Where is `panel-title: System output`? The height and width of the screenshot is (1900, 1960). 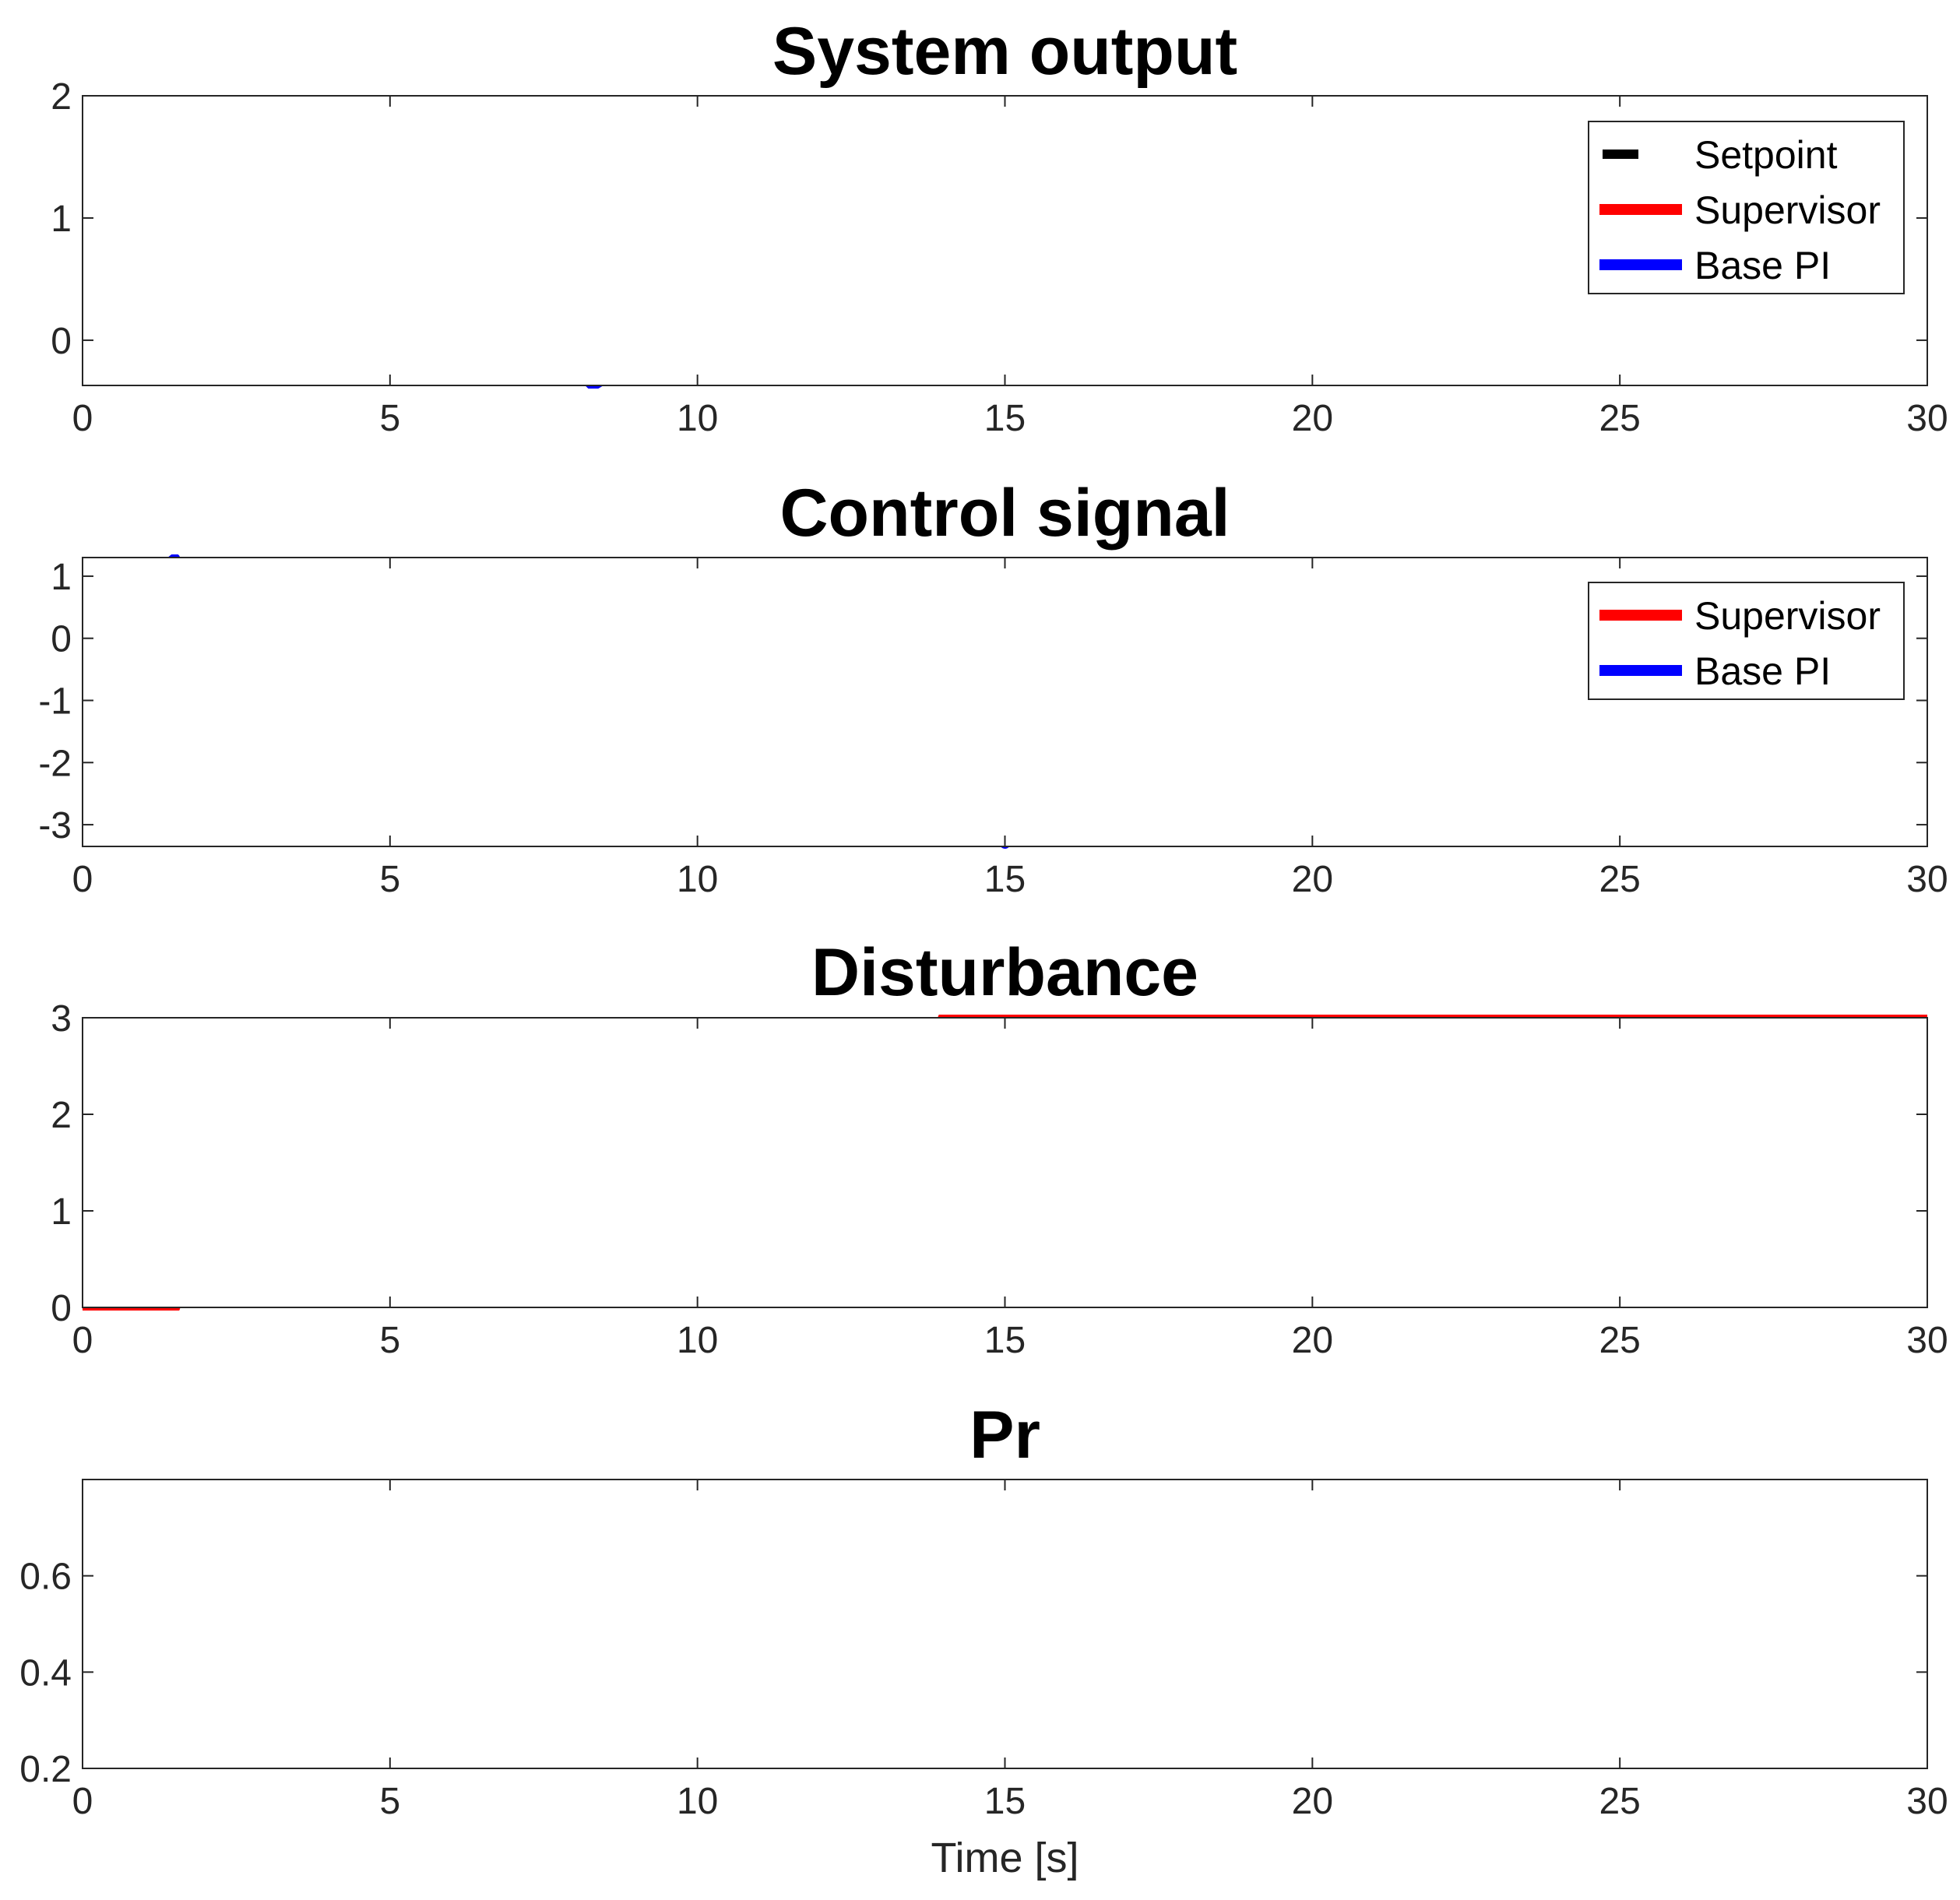 panel-title: System output is located at coordinates (1004, 51).